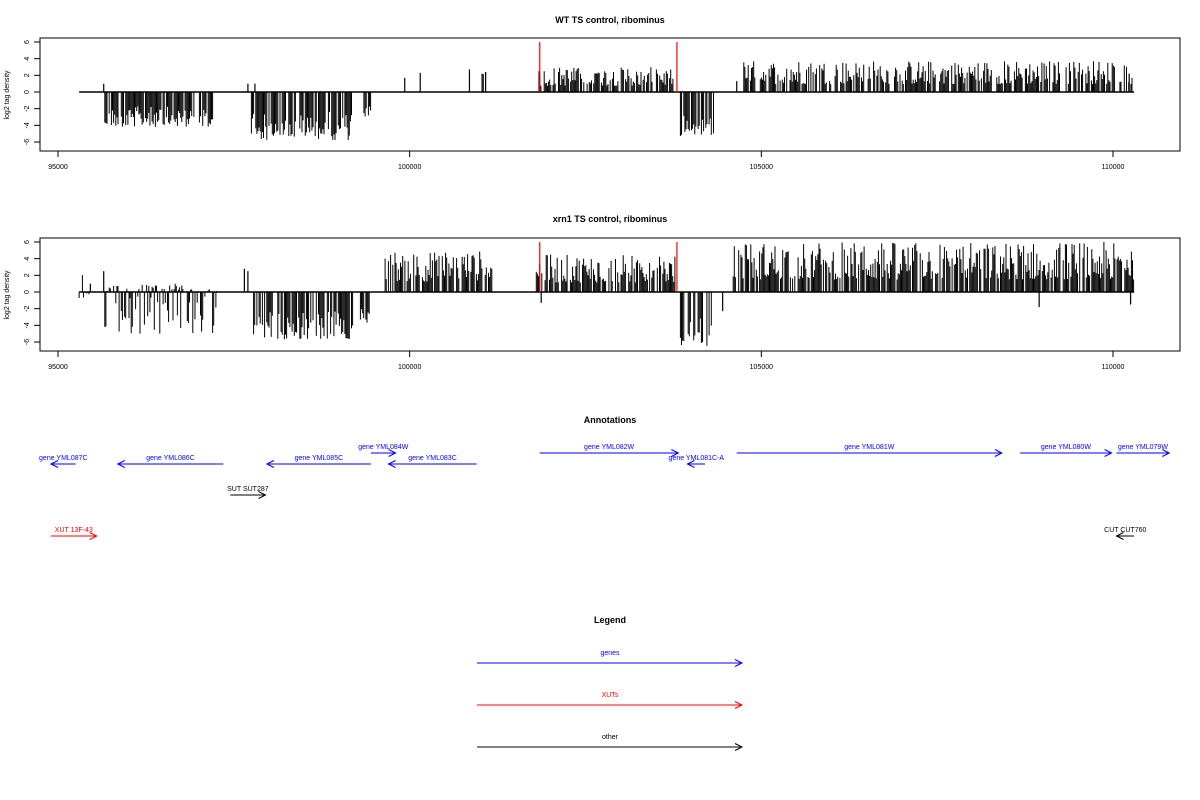 Image resolution: width=1200 pixels, height=800 pixels. I want to click on annotation-feature: gene YML086C, so click(170, 461).